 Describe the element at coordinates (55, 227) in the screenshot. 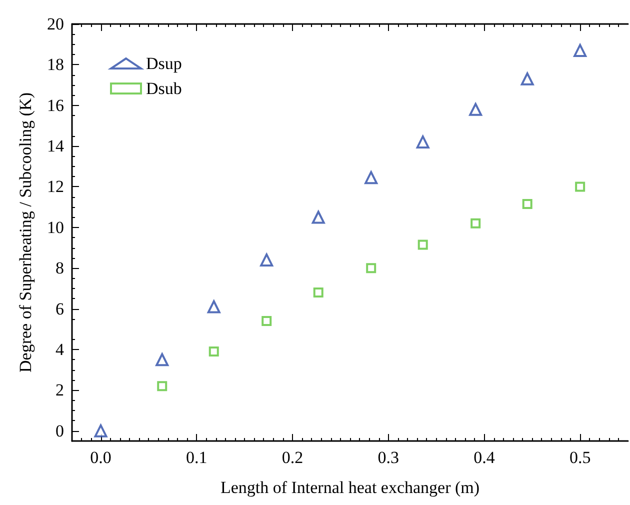

I see `y-tick-label: 10` at that location.